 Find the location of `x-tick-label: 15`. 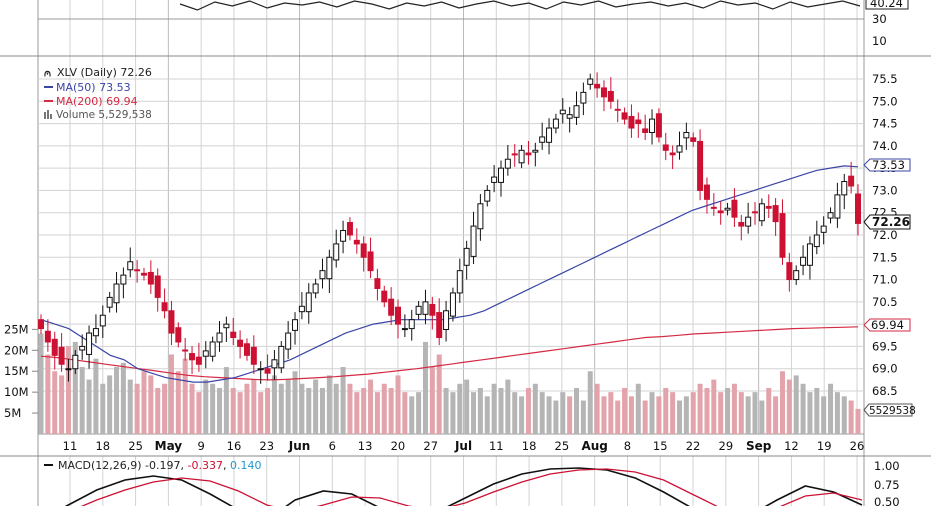

x-tick-label: 15 is located at coordinates (660, 446).